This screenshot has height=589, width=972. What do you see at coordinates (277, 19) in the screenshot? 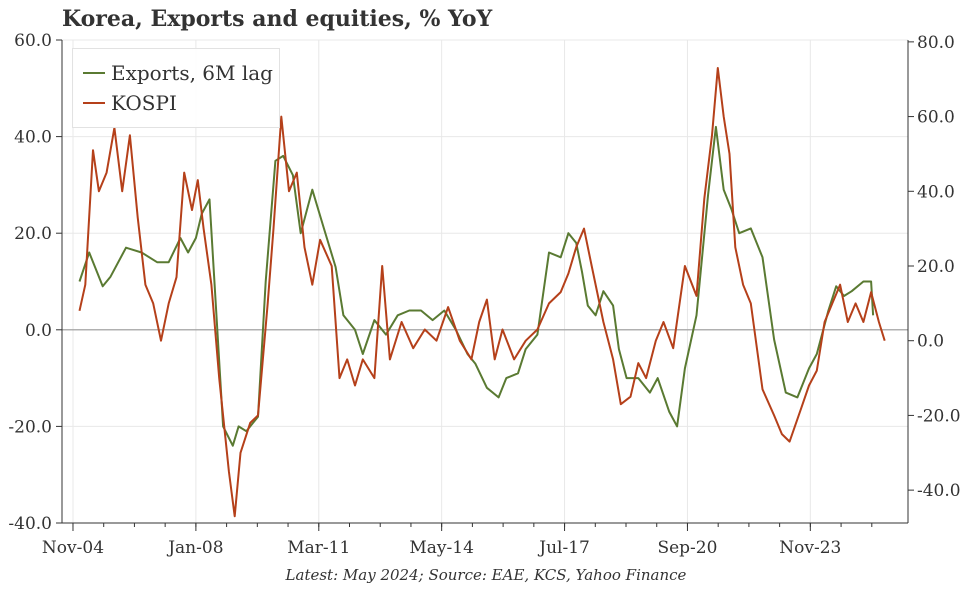
I see `chart-title: Korea, Exports and equities, % YoY` at bounding box center [277, 19].